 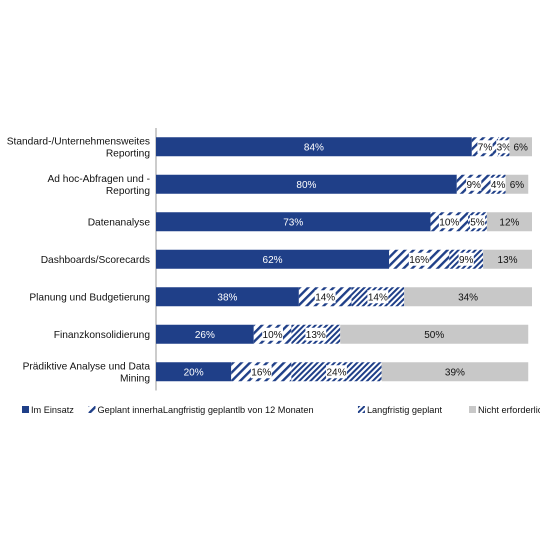 I want to click on legend-label-3: Langfristig geplant, so click(x=405, y=410).